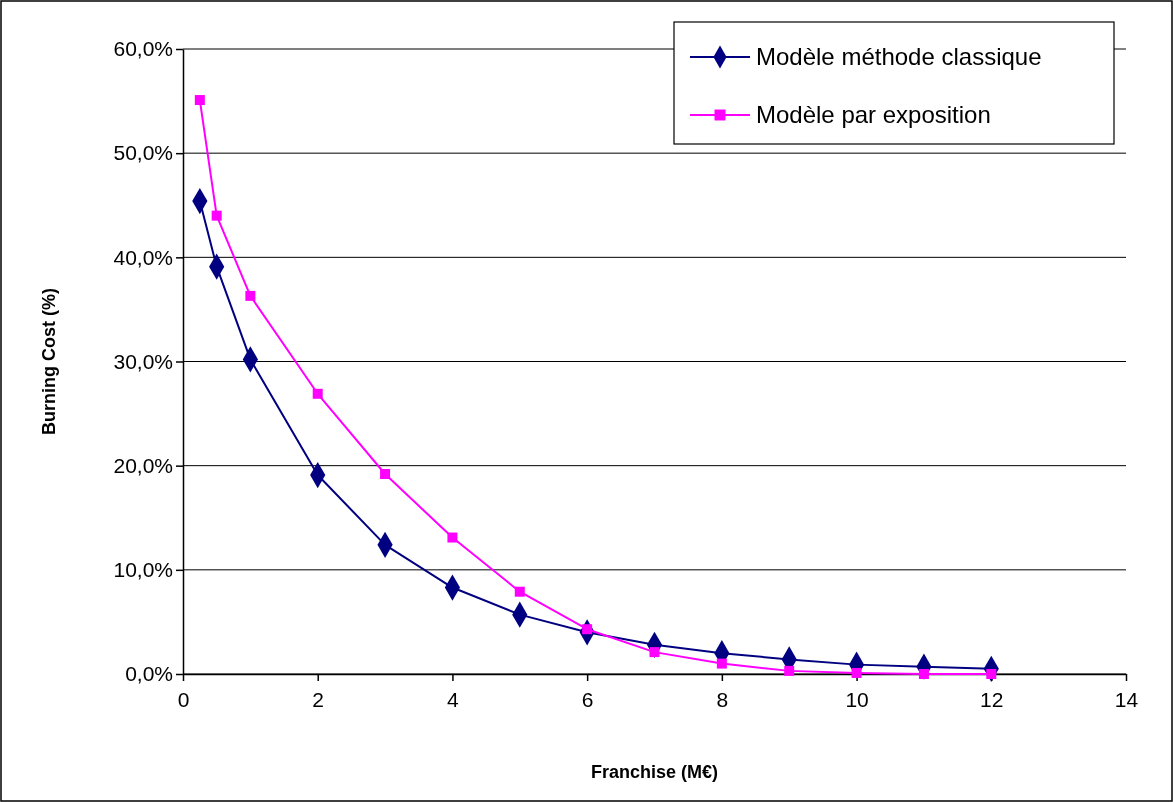 This screenshot has height=802, width=1173. I want to click on x-axis-title: Franchise (M€), so click(654, 772).